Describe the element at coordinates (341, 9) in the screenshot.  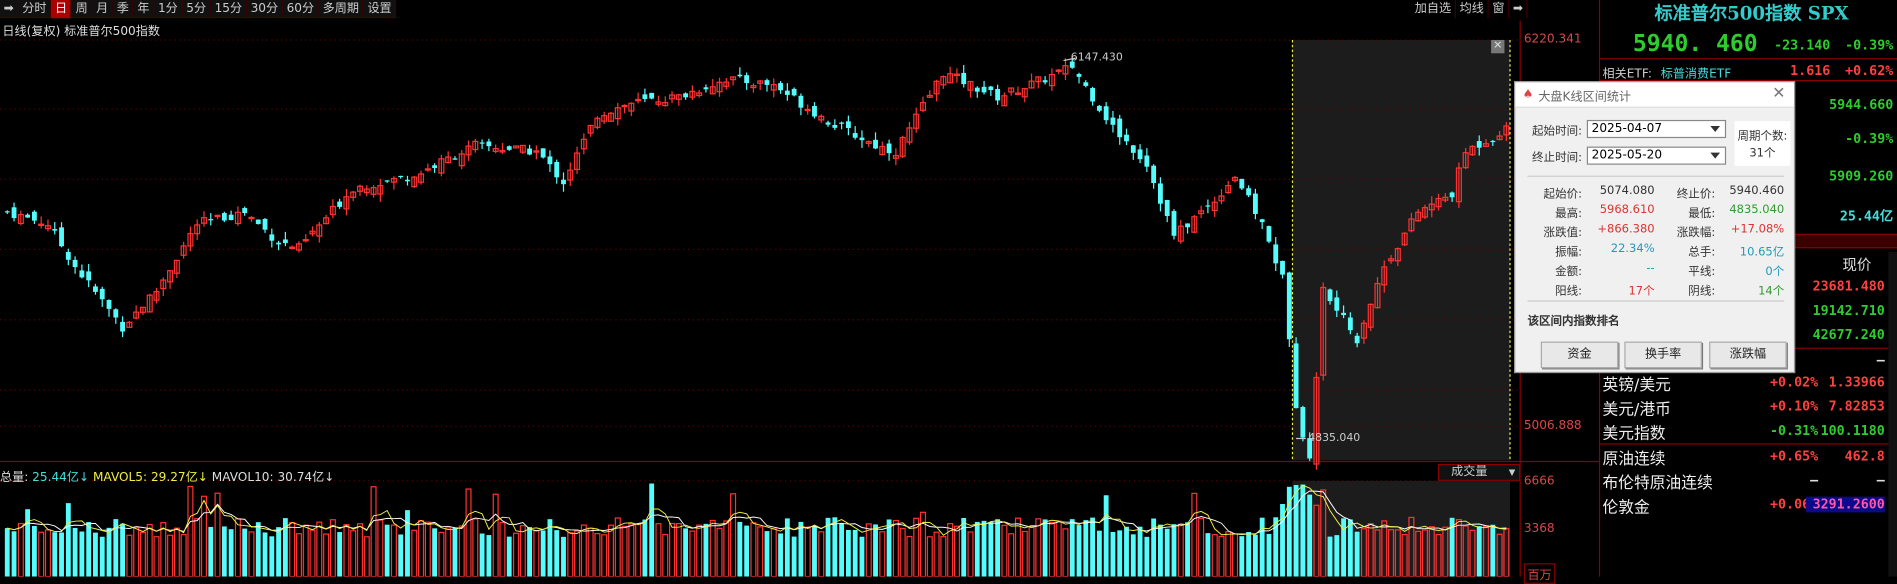
I see `period-tab: 多周期` at that location.